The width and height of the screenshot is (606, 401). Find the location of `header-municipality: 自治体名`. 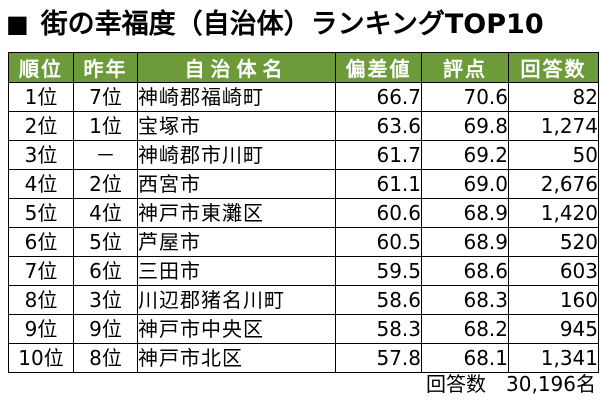

header-municipality: 自治体名 is located at coordinates (236, 67).